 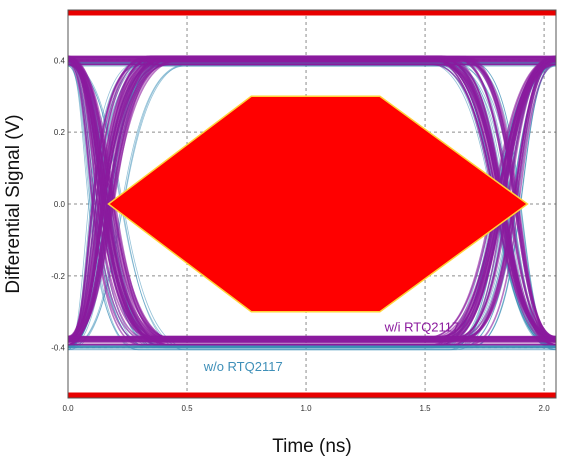 I want to click on x-tick-label: 1.5, so click(x=426, y=408).